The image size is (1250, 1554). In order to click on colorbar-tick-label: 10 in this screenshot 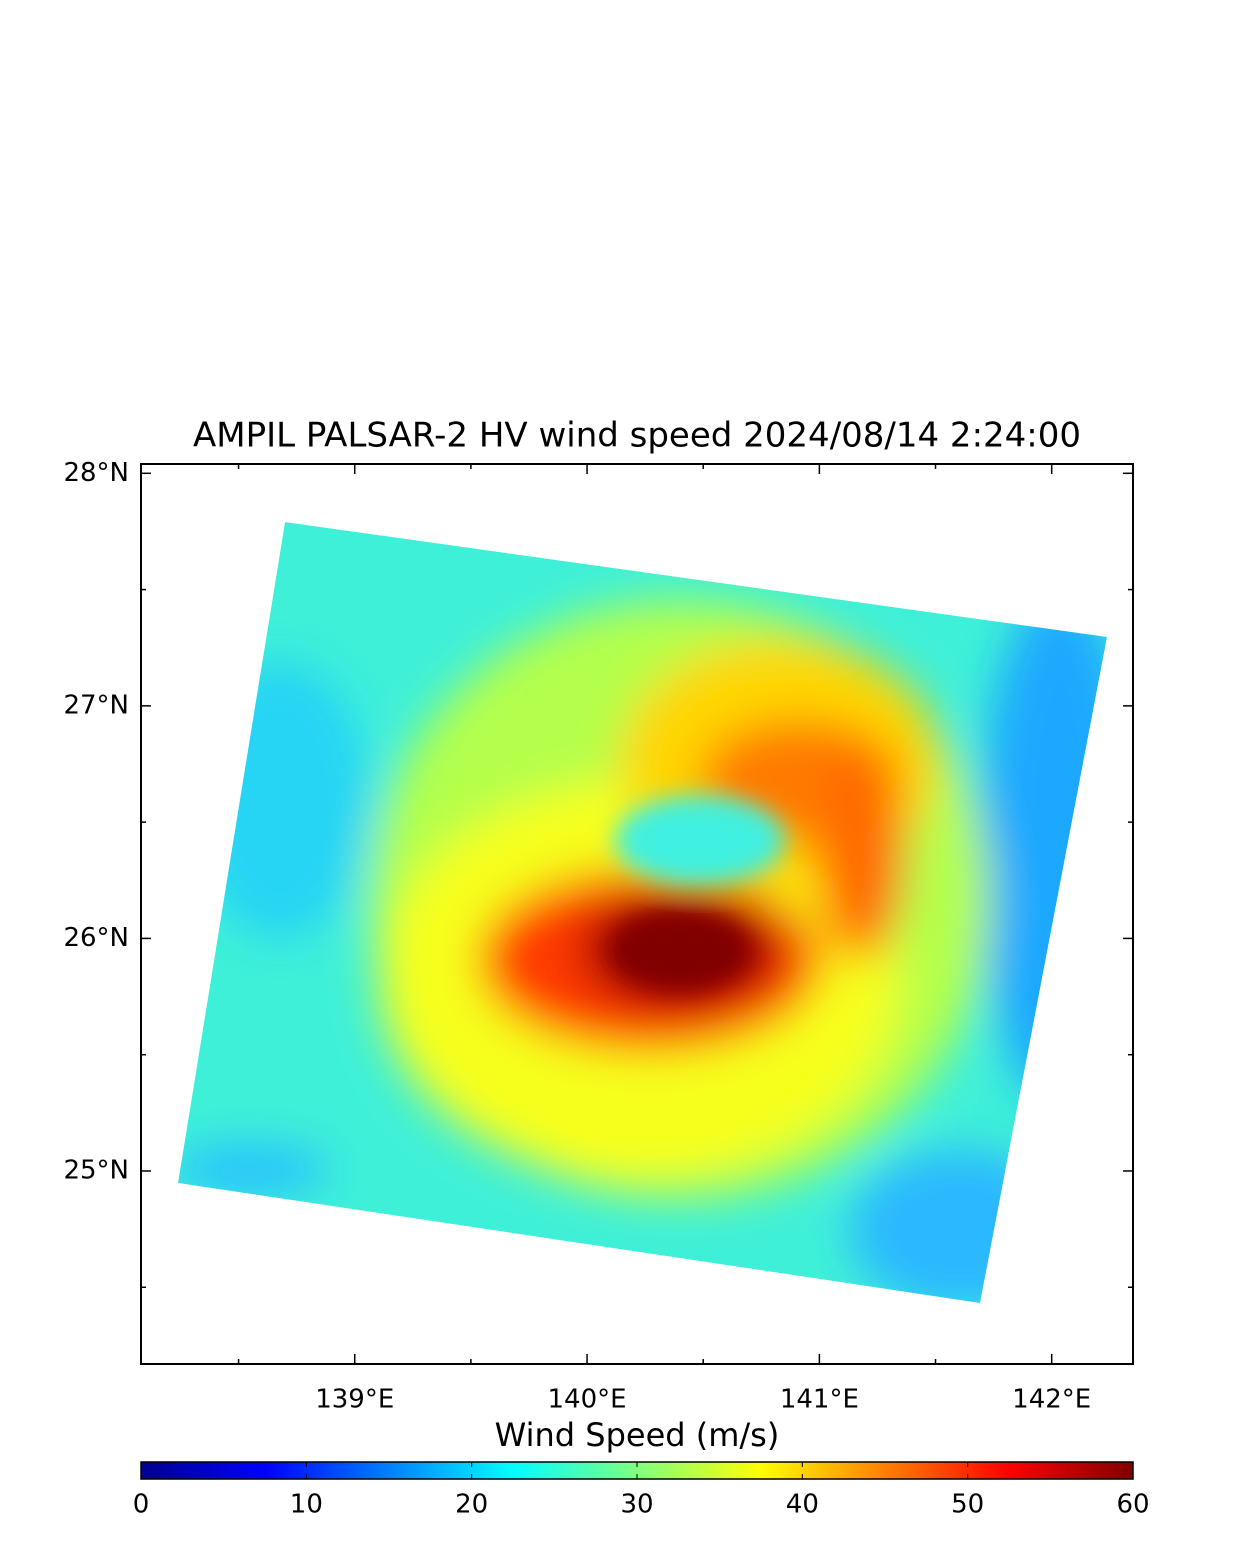, I will do `click(306, 1505)`.